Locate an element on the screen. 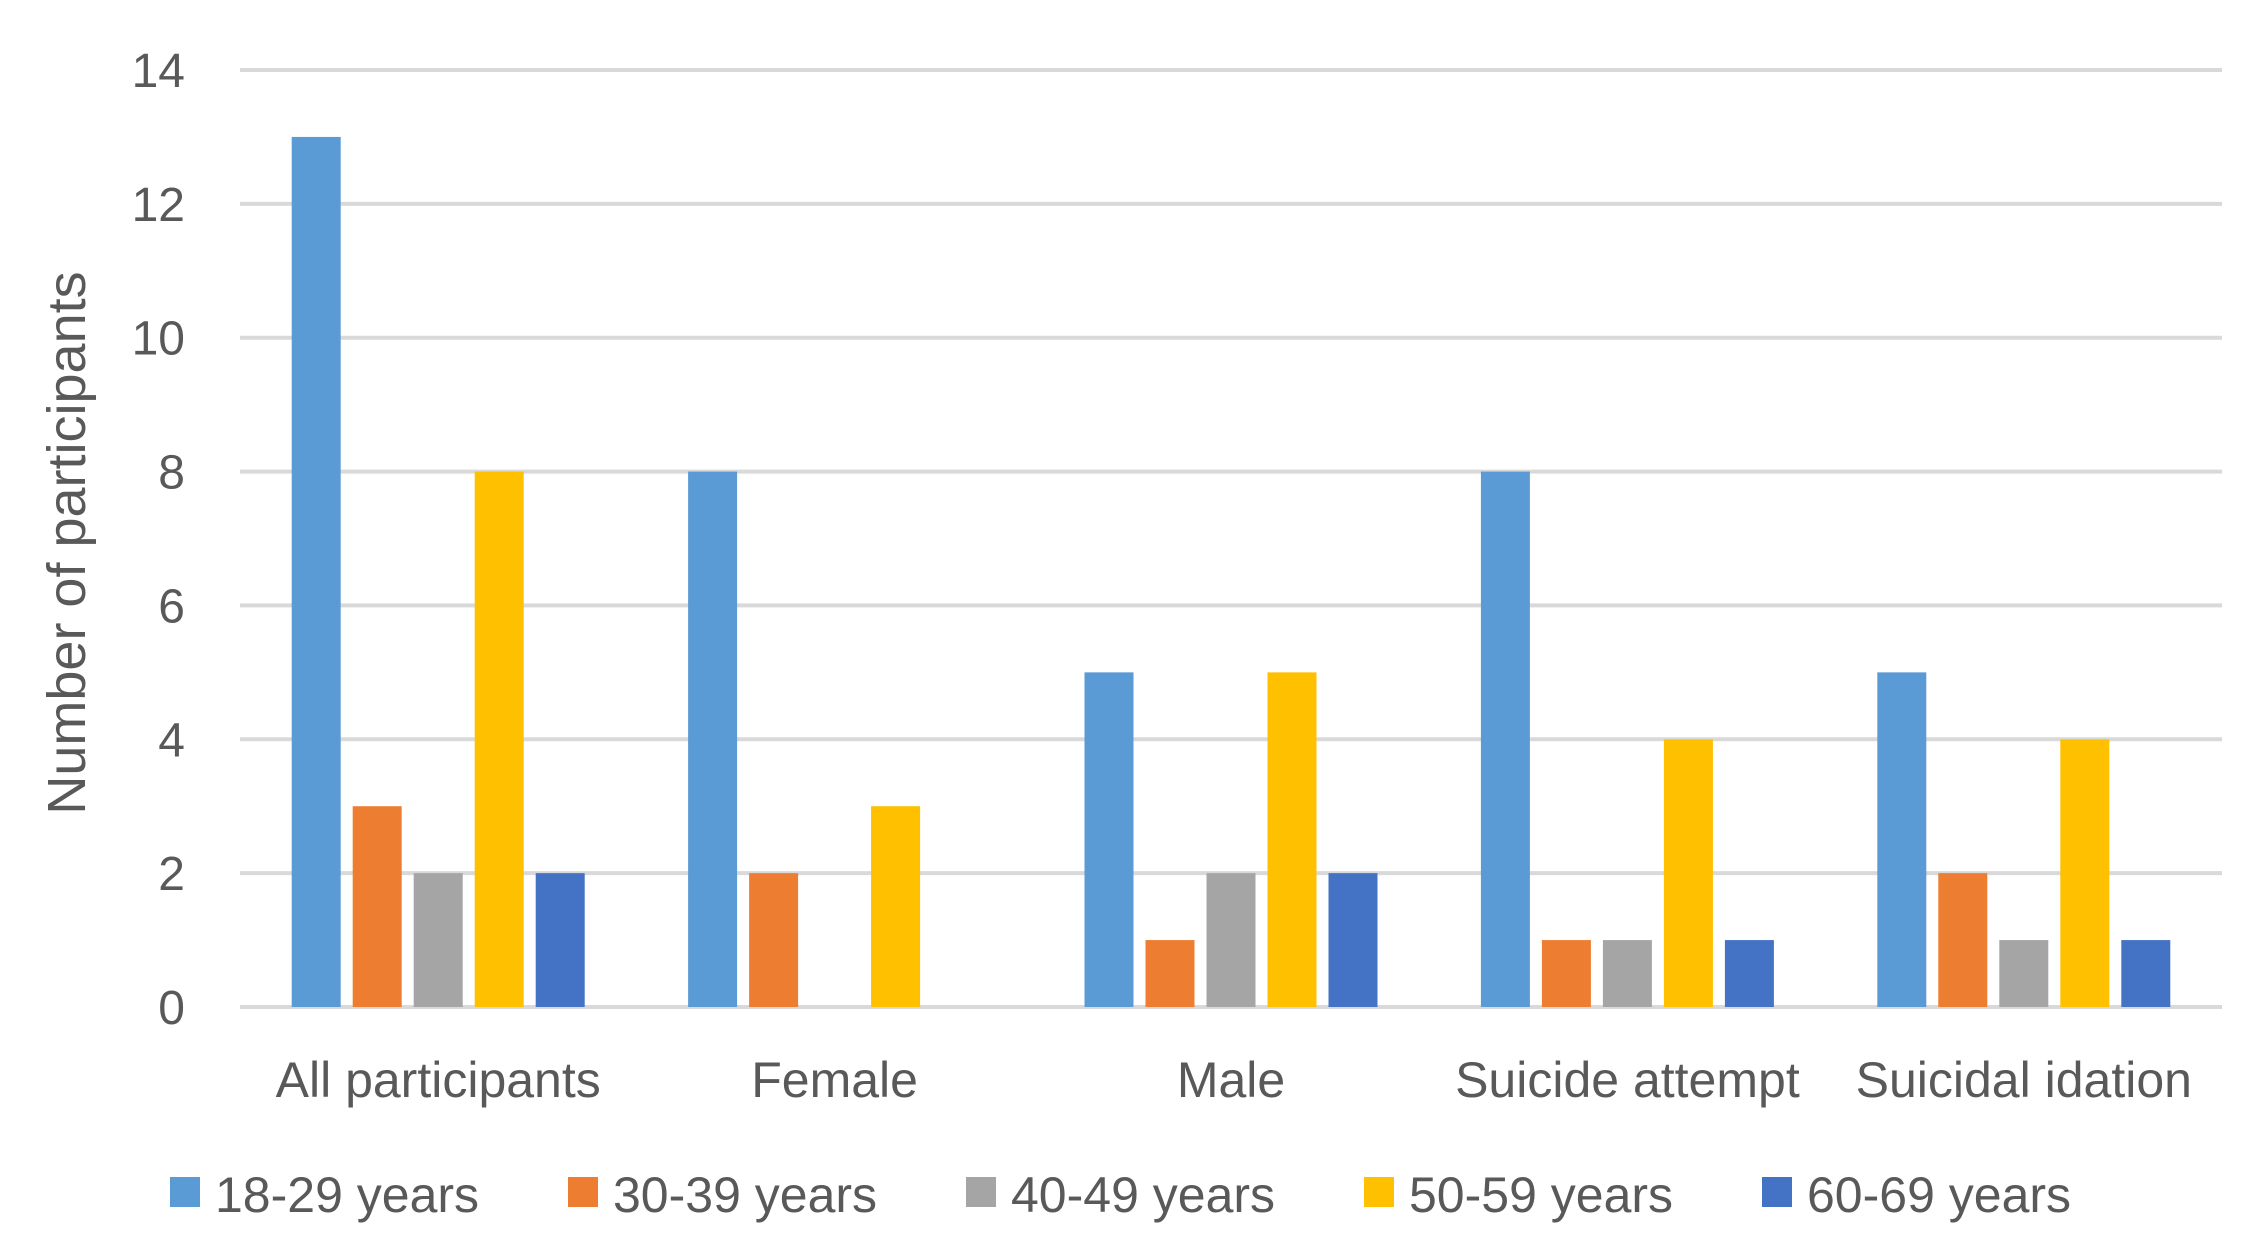  x-category-label: Suicide attempt is located at coordinates (1627, 1080).